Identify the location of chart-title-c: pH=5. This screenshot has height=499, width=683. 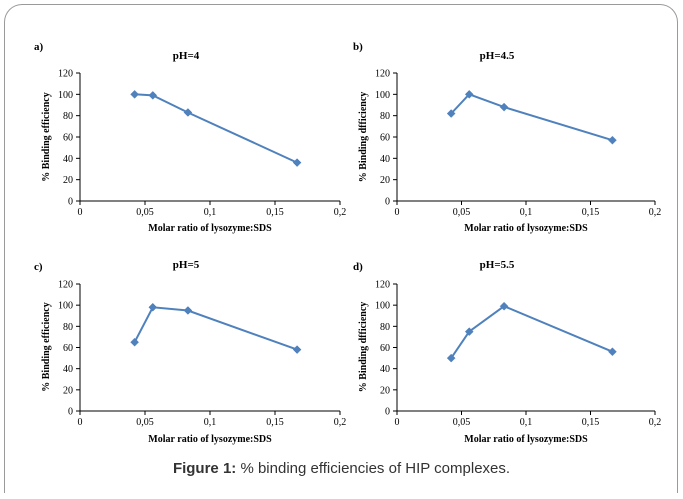
(186, 265).